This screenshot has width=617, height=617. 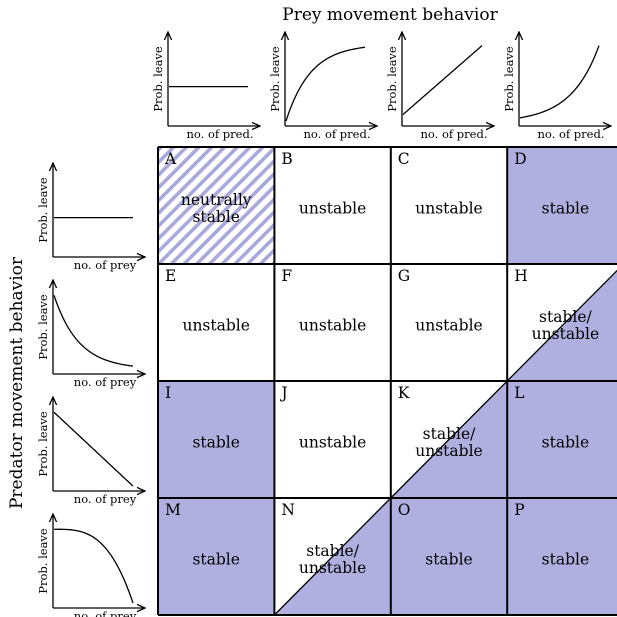 What do you see at coordinates (283, 393) in the screenshot?
I see `cell-letter: J` at bounding box center [283, 393].